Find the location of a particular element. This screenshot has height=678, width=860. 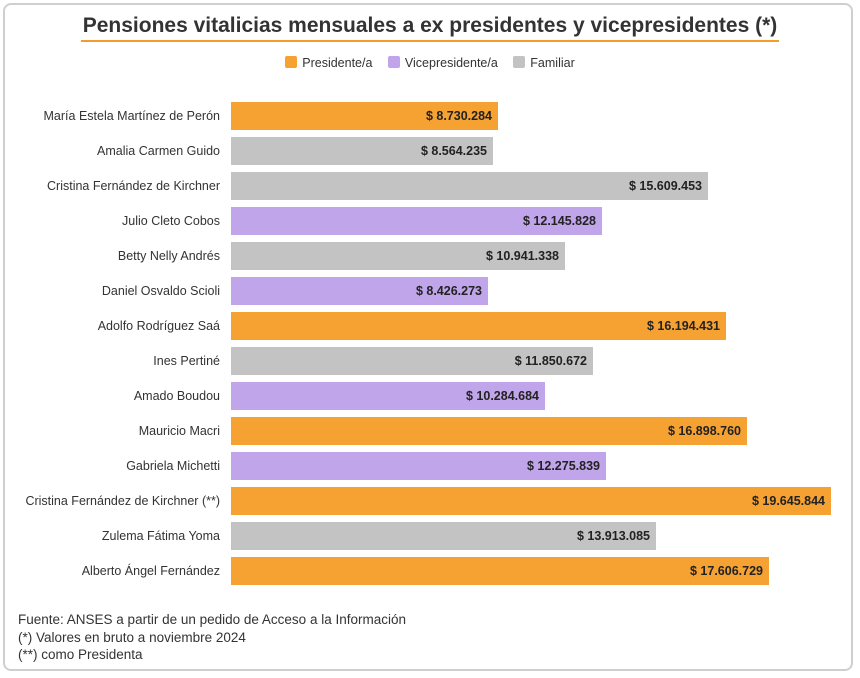

category-label-maria-estela-martinez-de-peron-0: María Estela Martínez de Perón is located at coordinates (131, 116).